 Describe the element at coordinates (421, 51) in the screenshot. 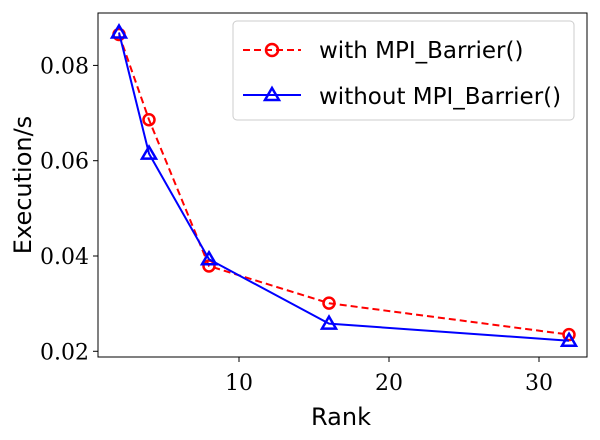

I see `legend-label-with-barrier: with MPI_Barrier()` at that location.